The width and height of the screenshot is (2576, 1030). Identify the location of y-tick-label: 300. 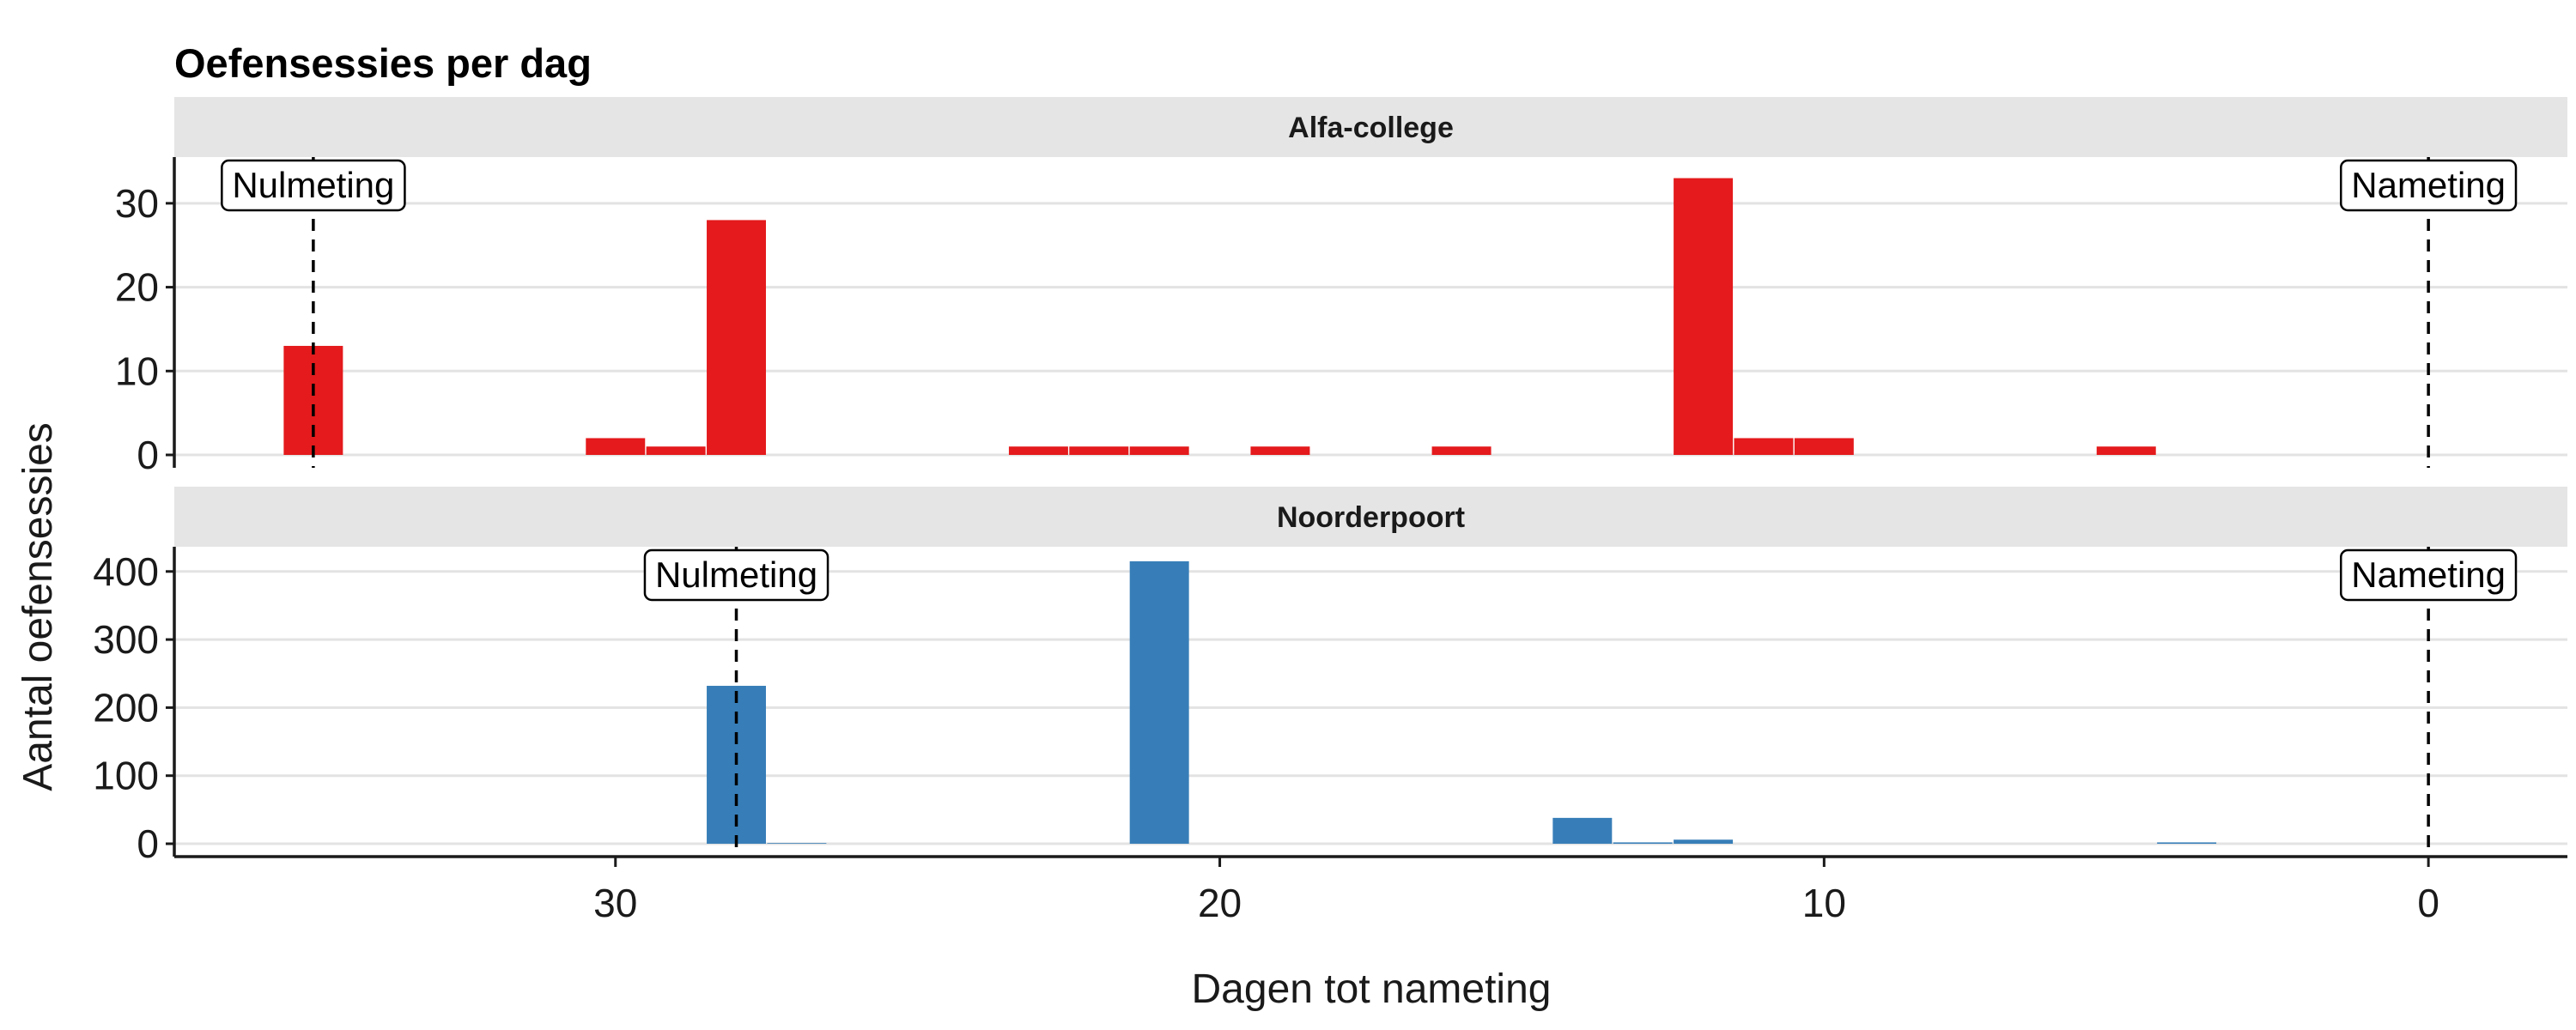
(126, 639).